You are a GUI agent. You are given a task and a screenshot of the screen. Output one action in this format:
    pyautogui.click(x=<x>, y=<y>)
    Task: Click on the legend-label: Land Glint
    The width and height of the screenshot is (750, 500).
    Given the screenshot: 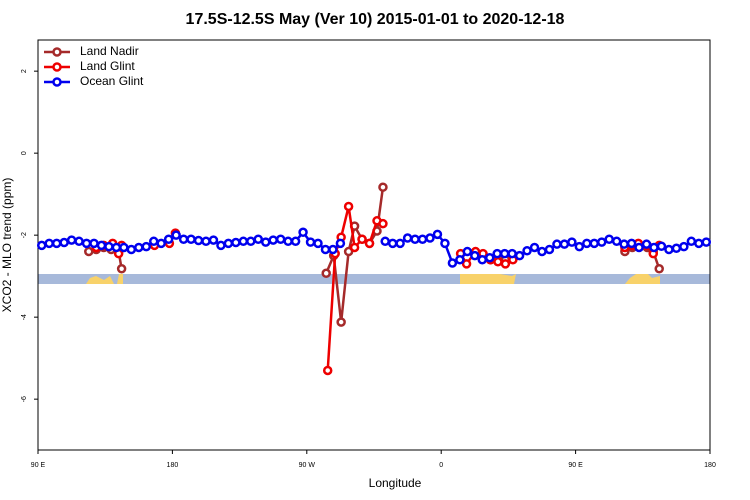 What is the action you would take?
    pyautogui.click(x=107, y=66)
    